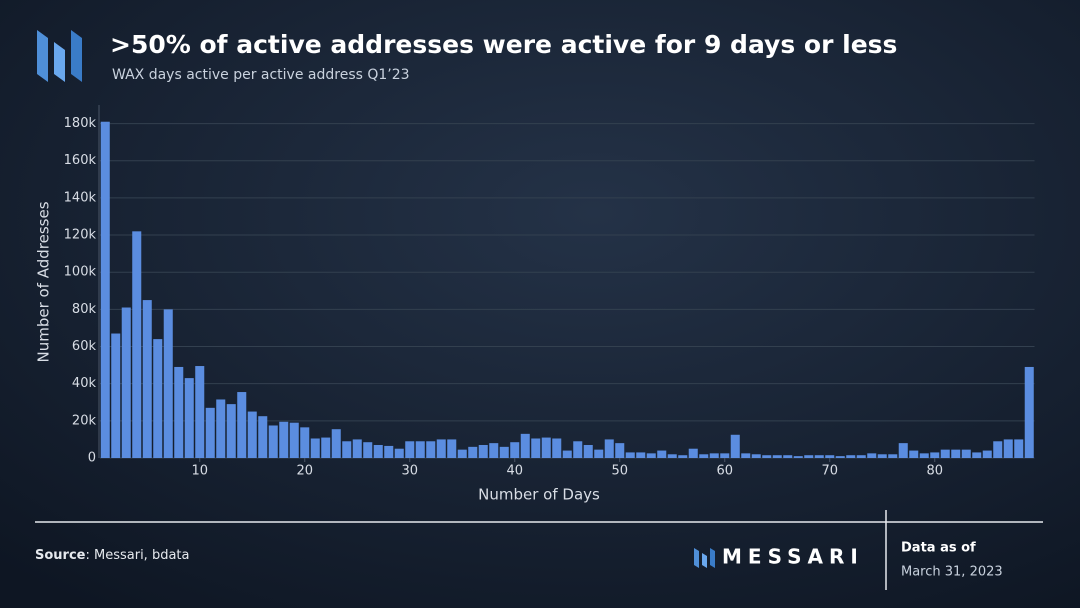  What do you see at coordinates (514, 471) in the screenshot?
I see `x-tick-label: 40` at bounding box center [514, 471].